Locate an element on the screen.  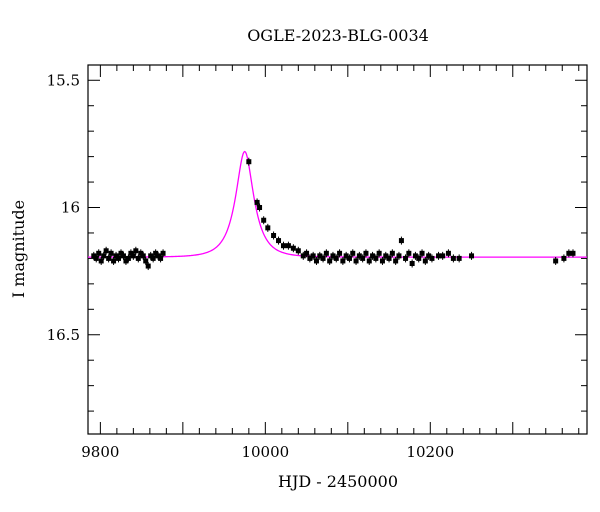
x-tick-label: 9800 is located at coordinates (100, 452).